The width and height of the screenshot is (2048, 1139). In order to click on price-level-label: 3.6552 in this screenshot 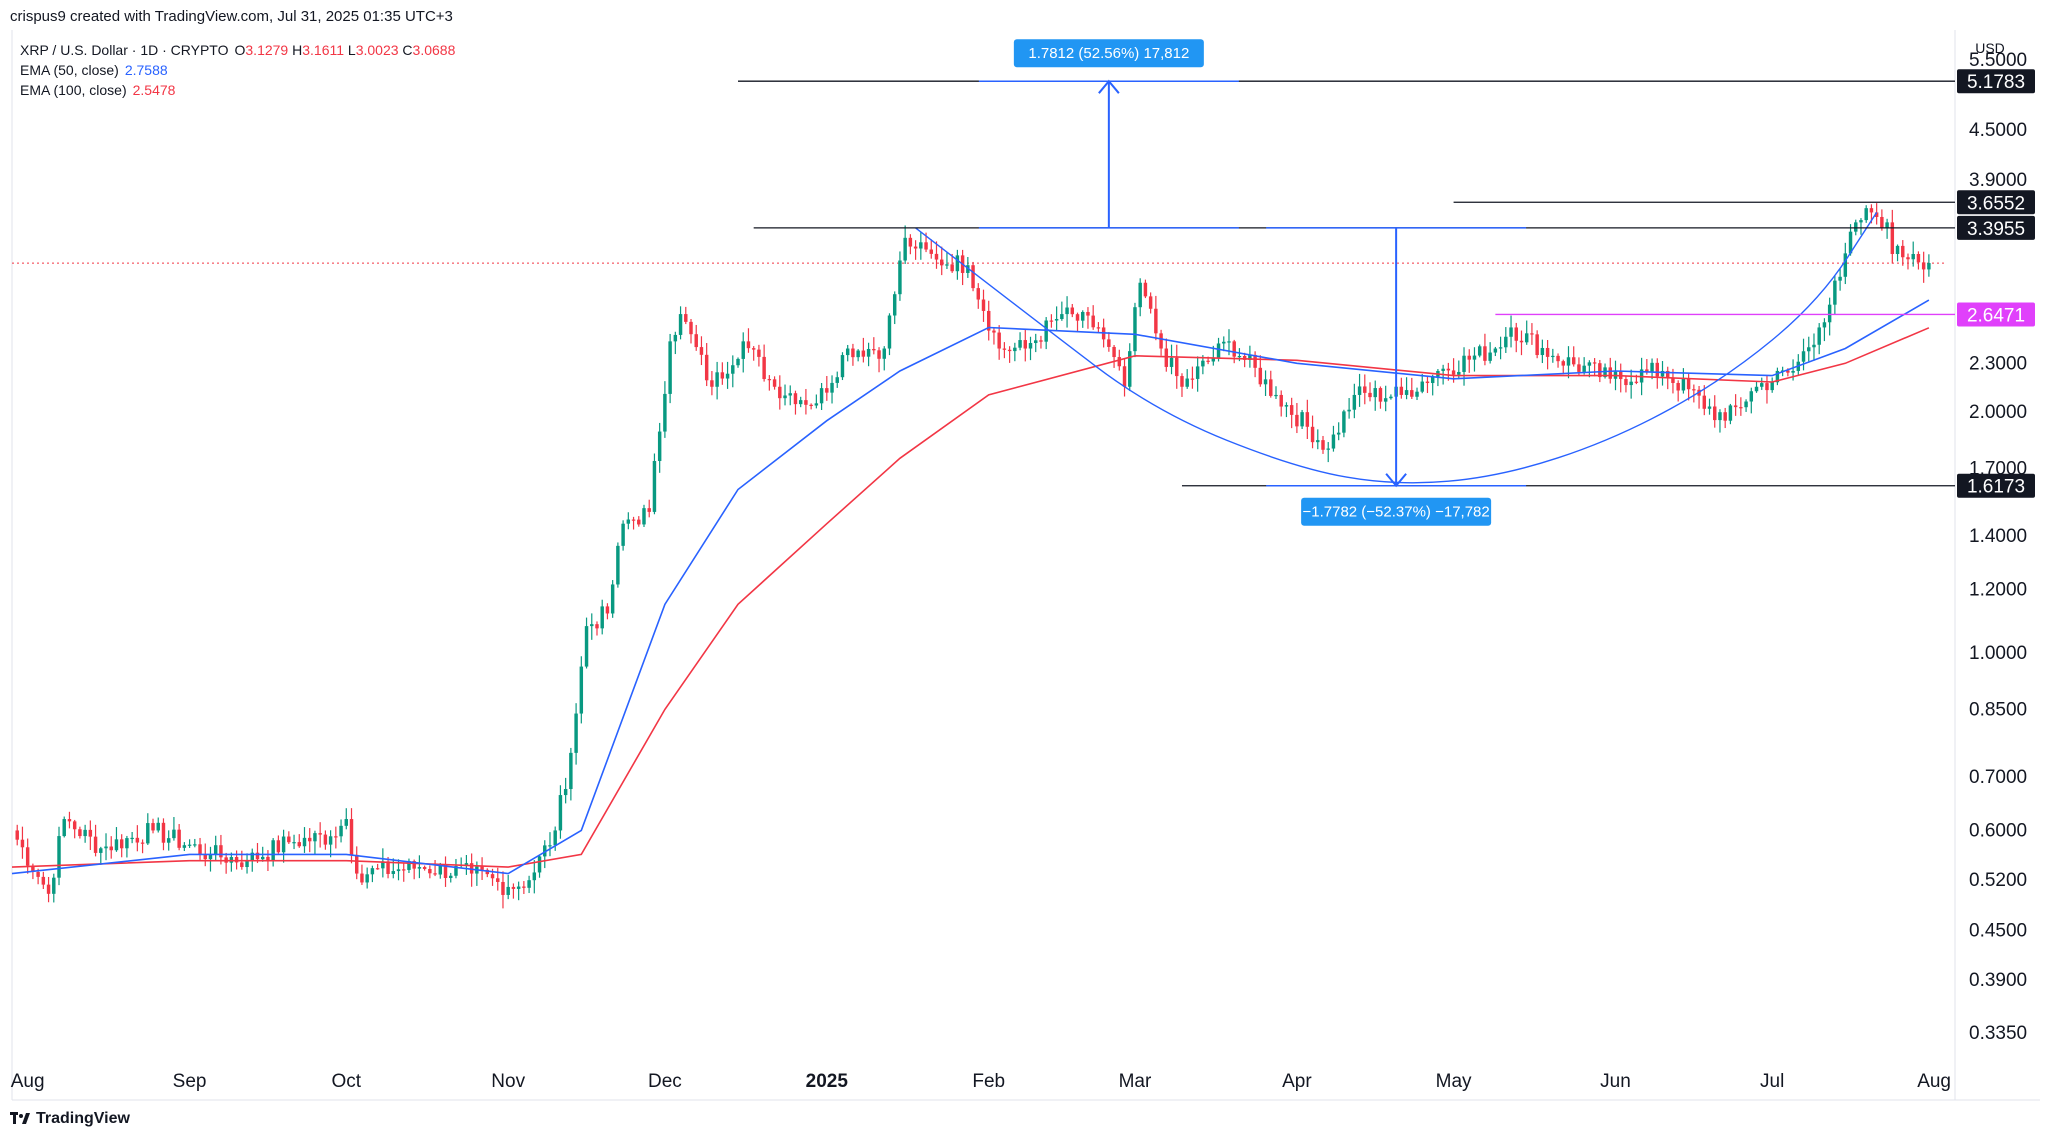, I will do `click(1996, 203)`.